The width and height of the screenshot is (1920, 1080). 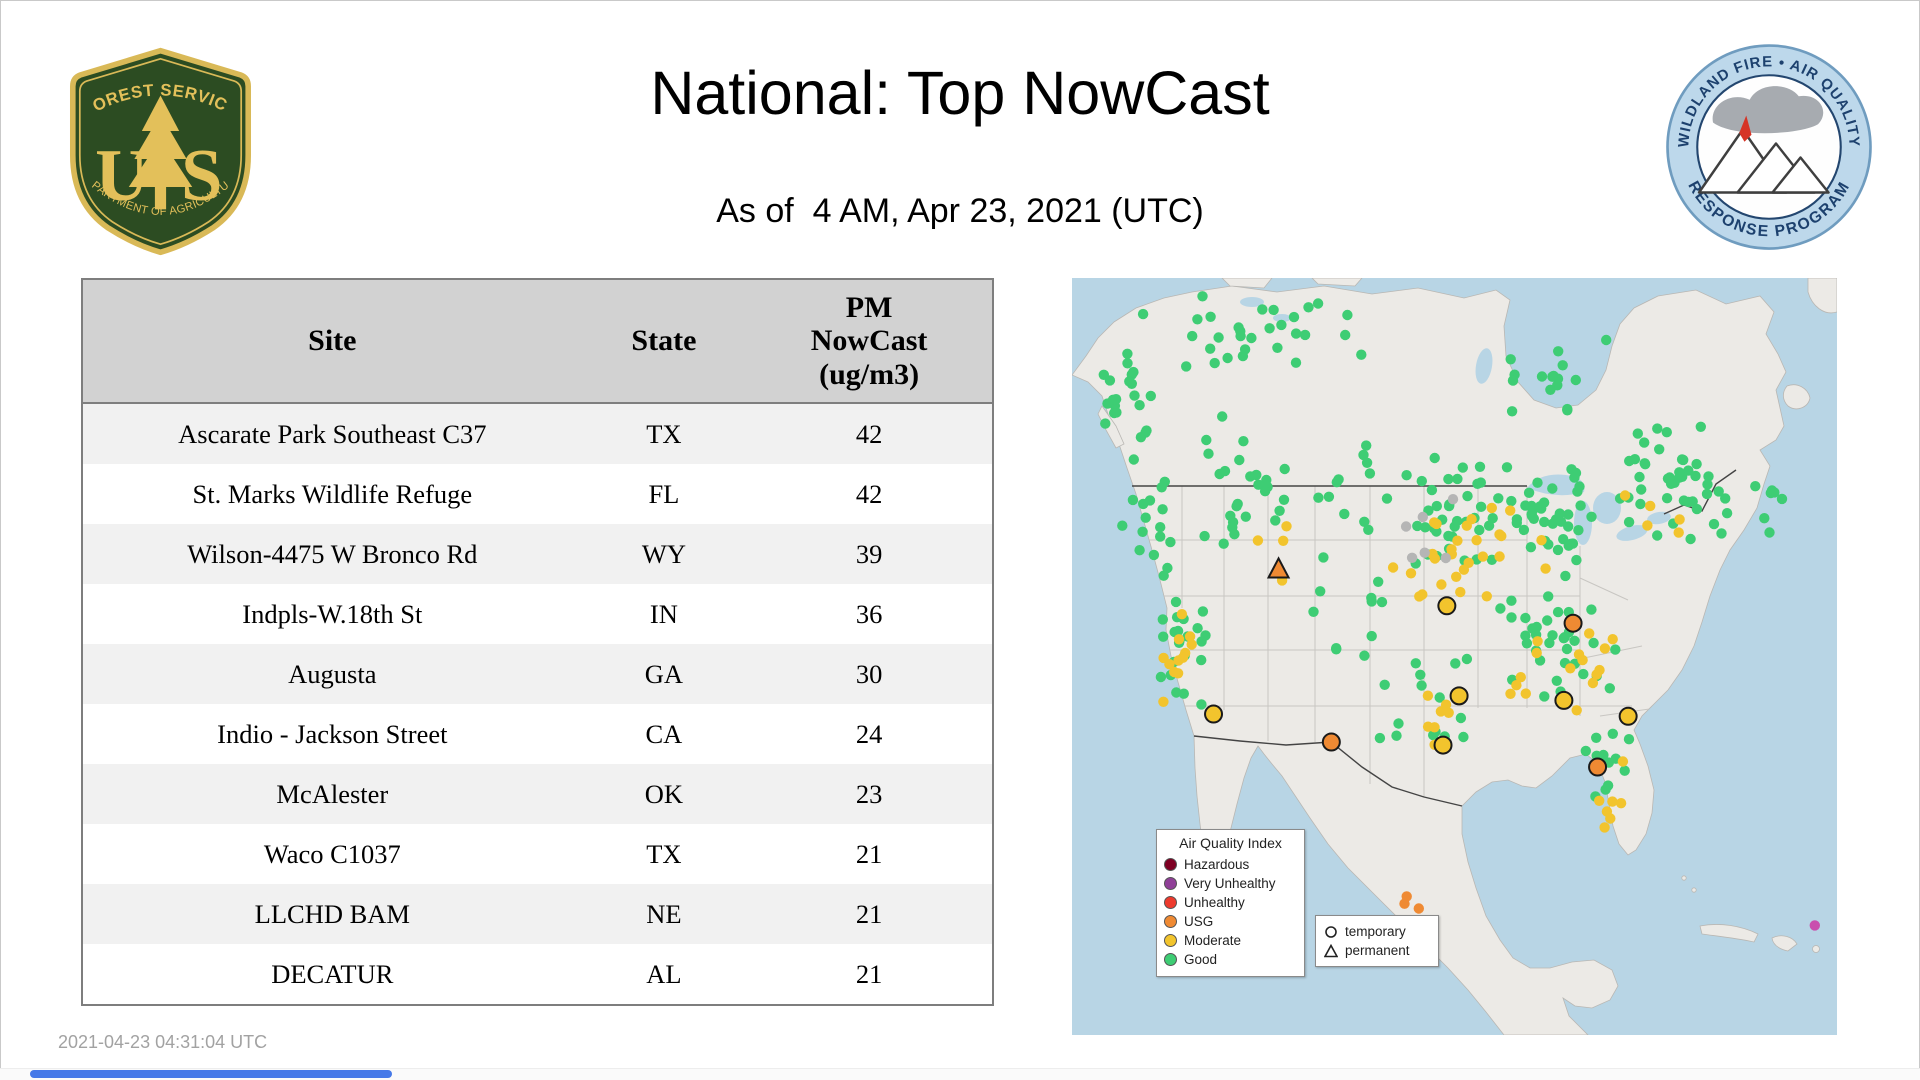 I want to click on scrollbar-thumb, so click(x=211, y=1074).